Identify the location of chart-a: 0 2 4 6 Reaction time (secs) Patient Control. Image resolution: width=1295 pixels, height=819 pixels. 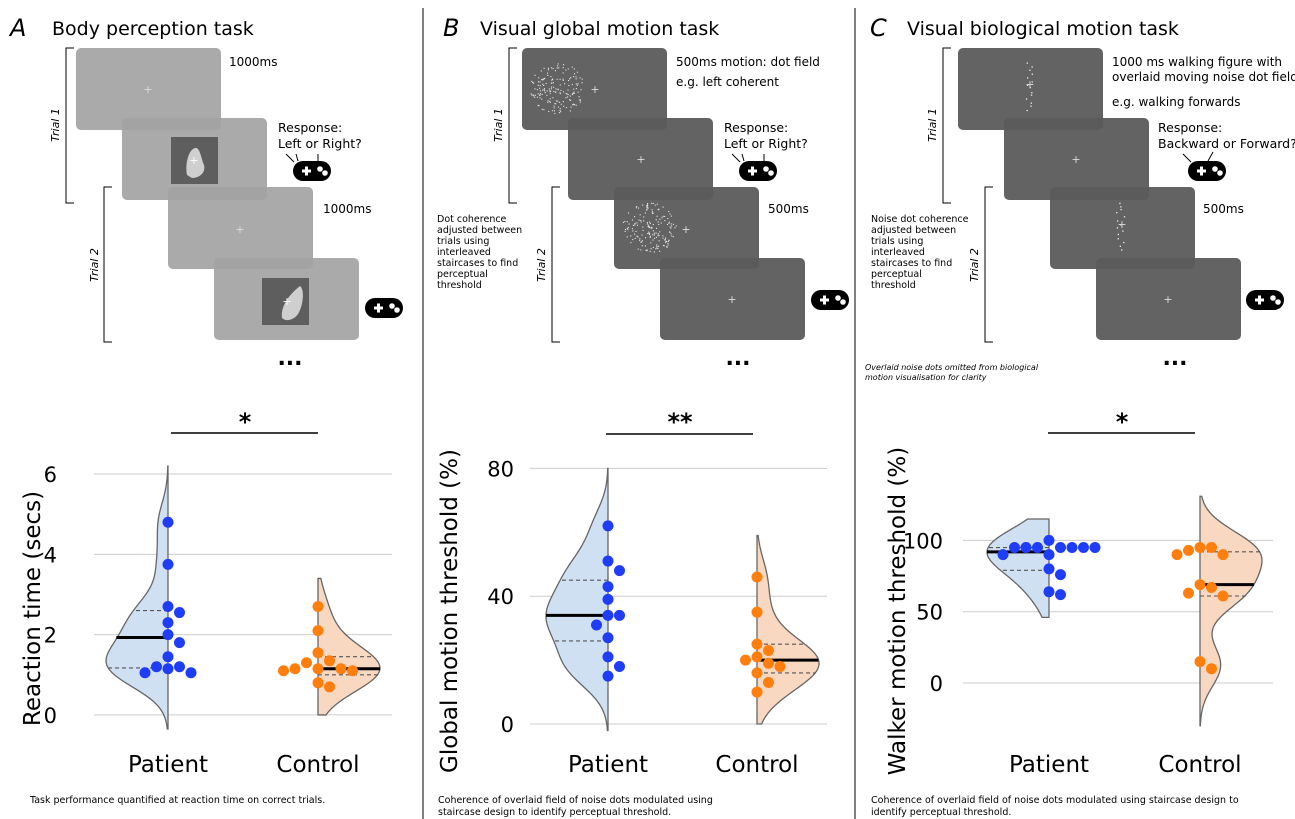
(206, 620).